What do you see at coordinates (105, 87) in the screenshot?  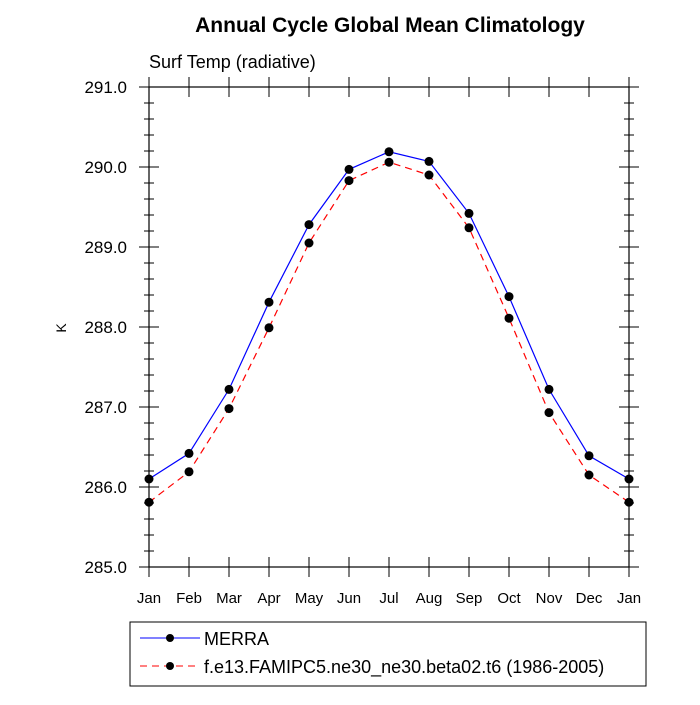 I see `y-tick-label: 291.0` at bounding box center [105, 87].